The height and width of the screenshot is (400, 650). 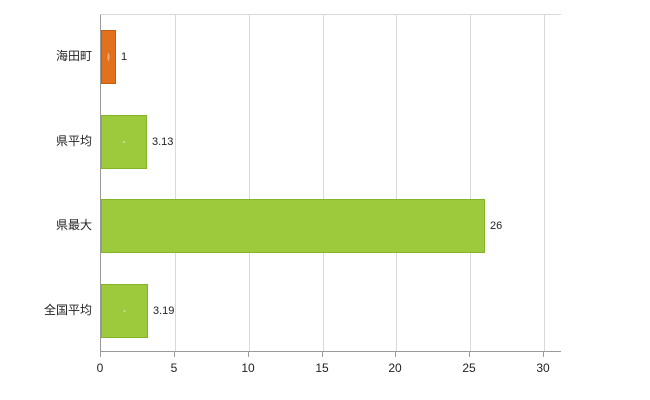 I want to click on x-tick-label: 30, so click(x=543, y=368).